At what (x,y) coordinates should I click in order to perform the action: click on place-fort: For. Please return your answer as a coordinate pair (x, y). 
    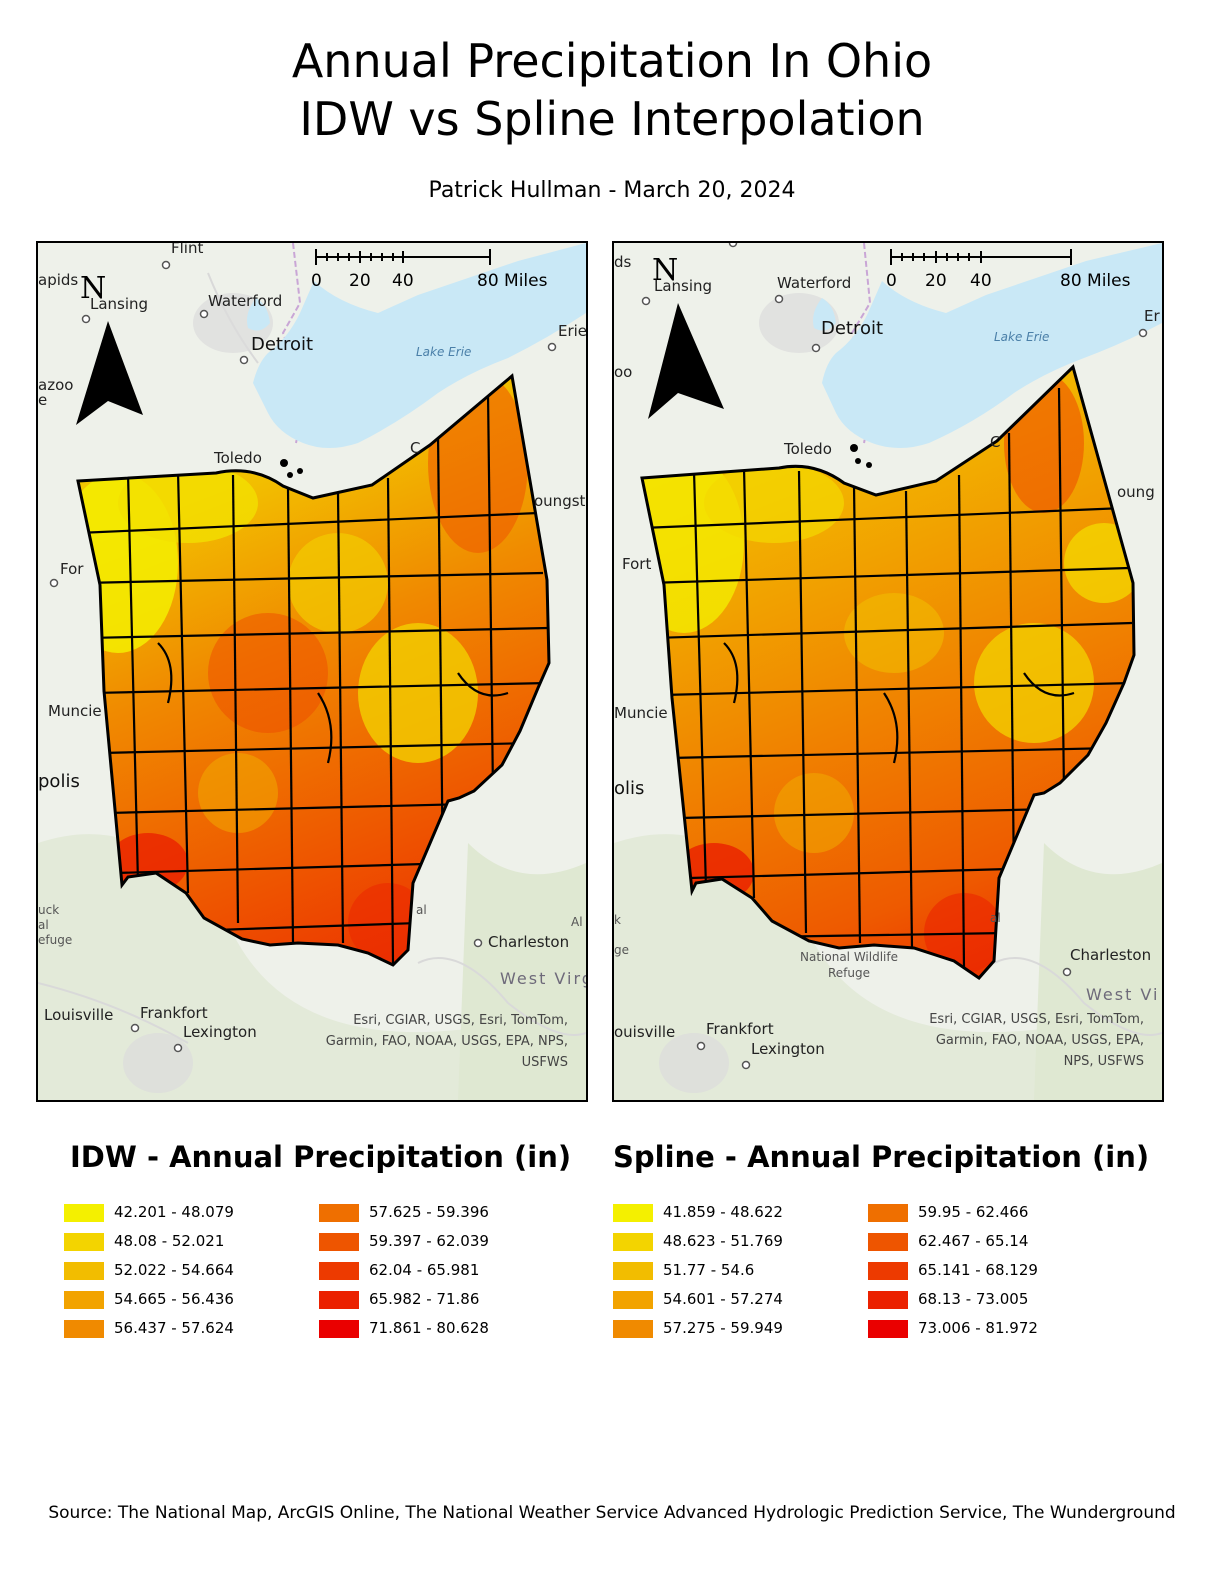
    Looking at the image, I should click on (72, 569).